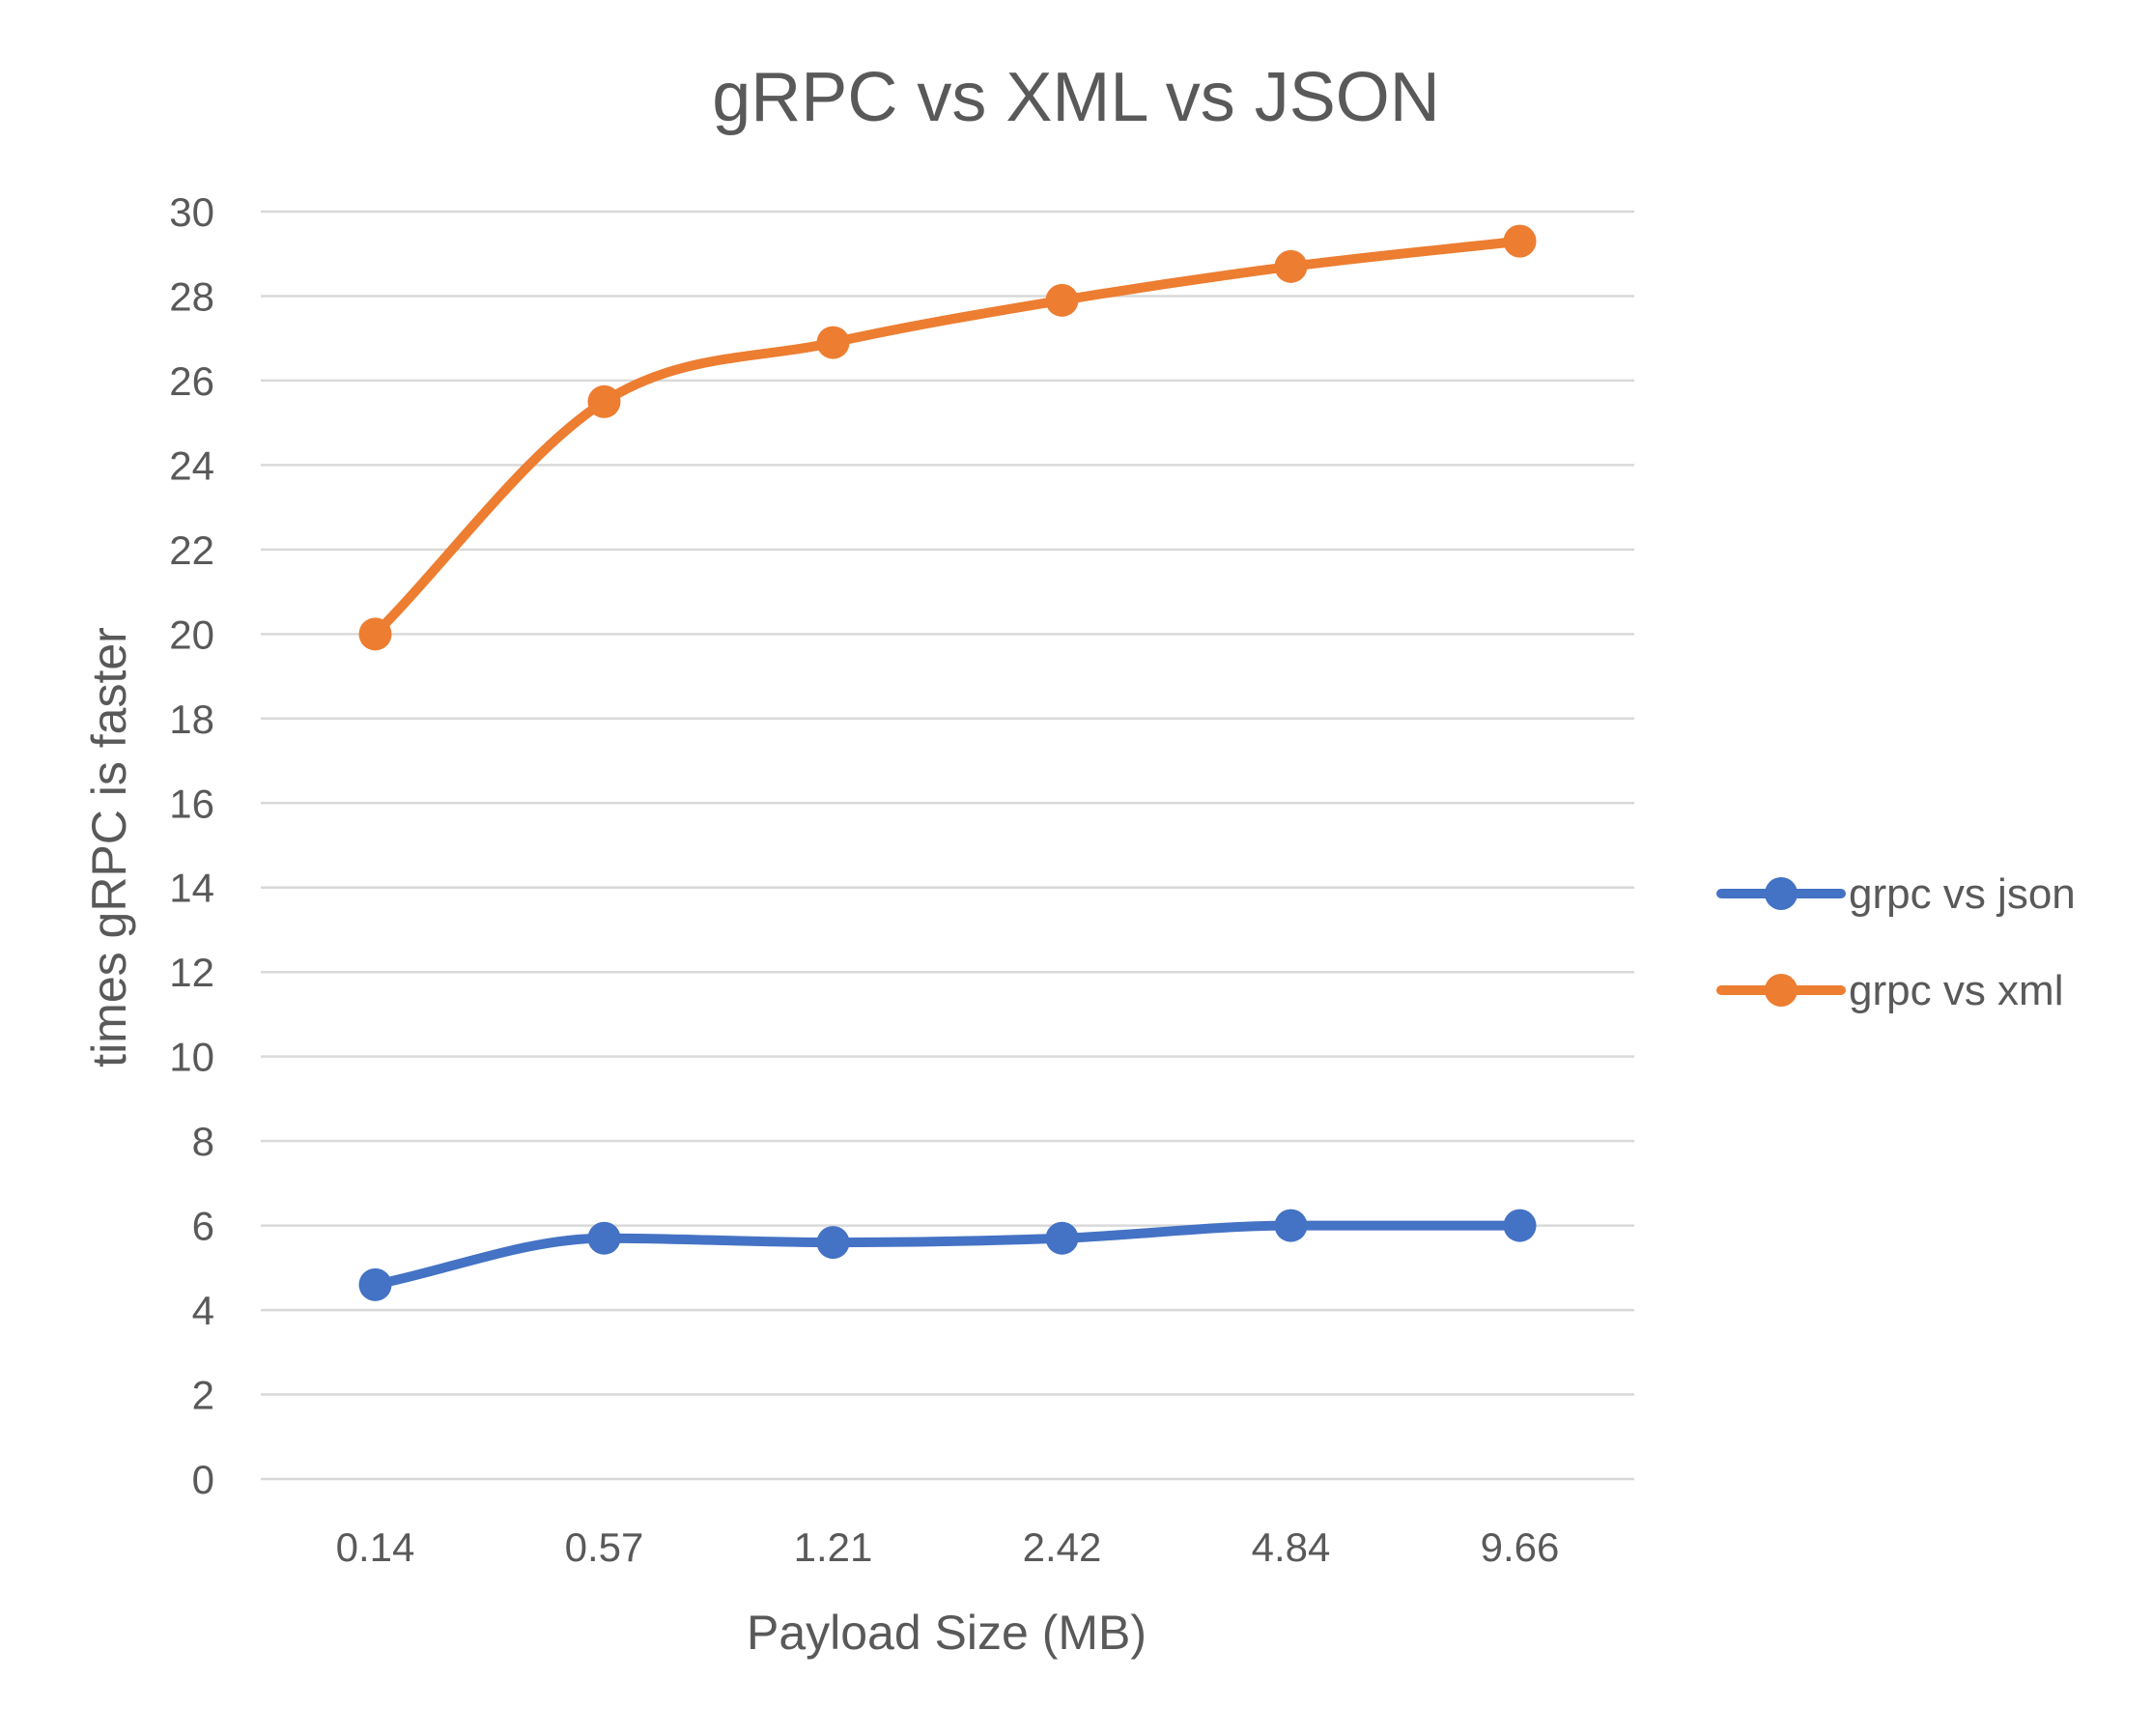 The height and width of the screenshot is (1736, 2152). Describe the element at coordinates (1291, 1547) in the screenshot. I see `x-tick-label: 4.84` at that location.